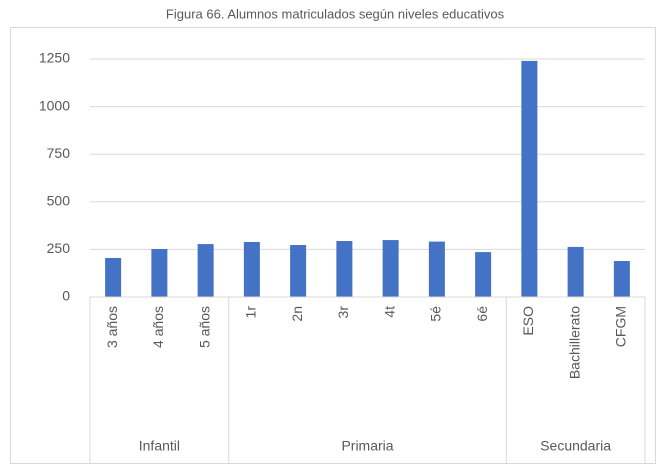 The width and height of the screenshot is (665, 471). I want to click on group-label: Infantil, so click(159, 446).